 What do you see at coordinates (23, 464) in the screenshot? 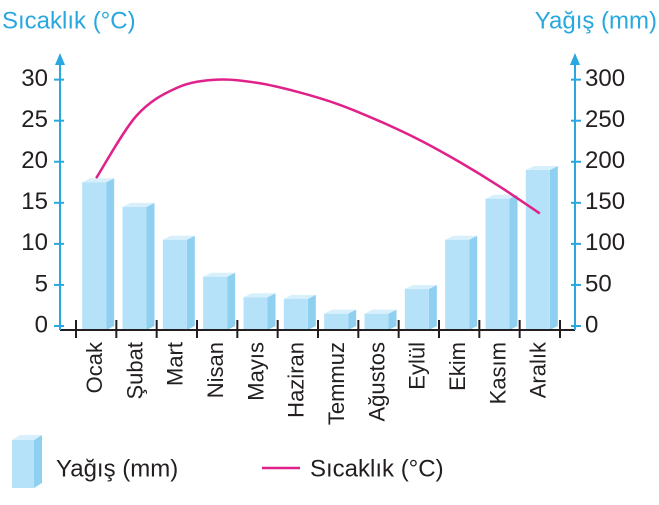
I see `legend-bar` at bounding box center [23, 464].